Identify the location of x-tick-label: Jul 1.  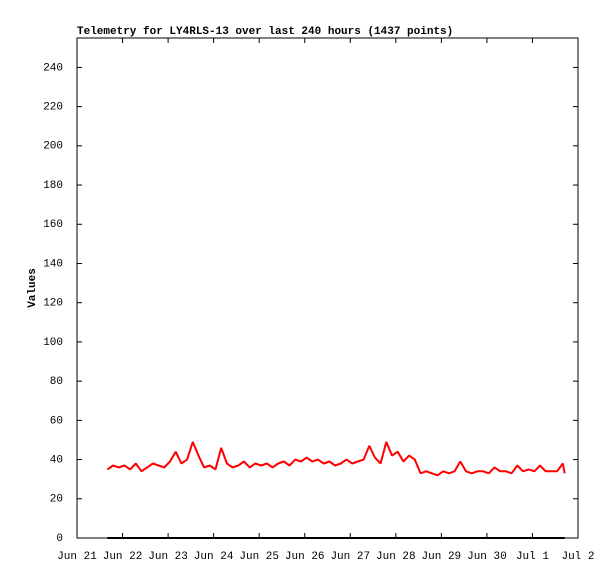
(532, 557).